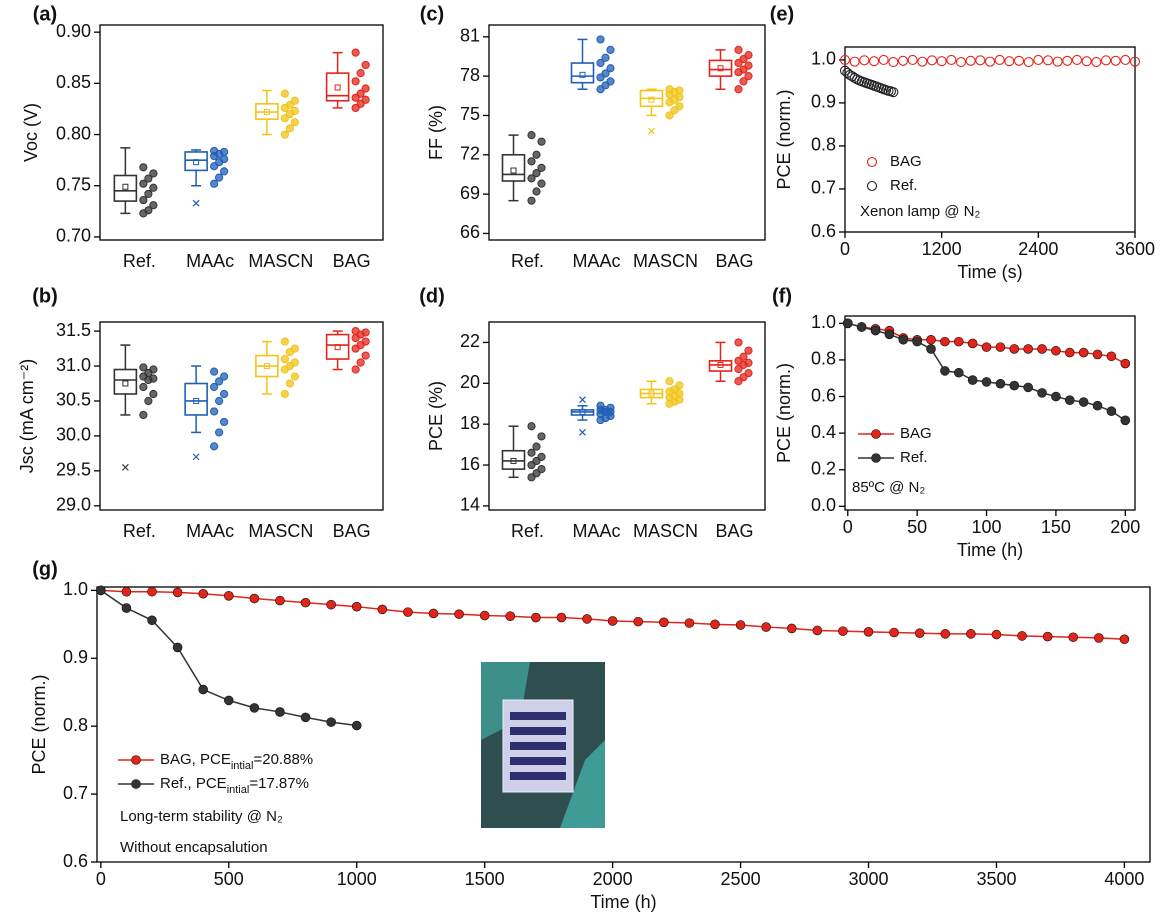 The image size is (1164, 923). Describe the element at coordinates (485, 879) in the screenshot. I see `x-tick-label: 1500` at that location.